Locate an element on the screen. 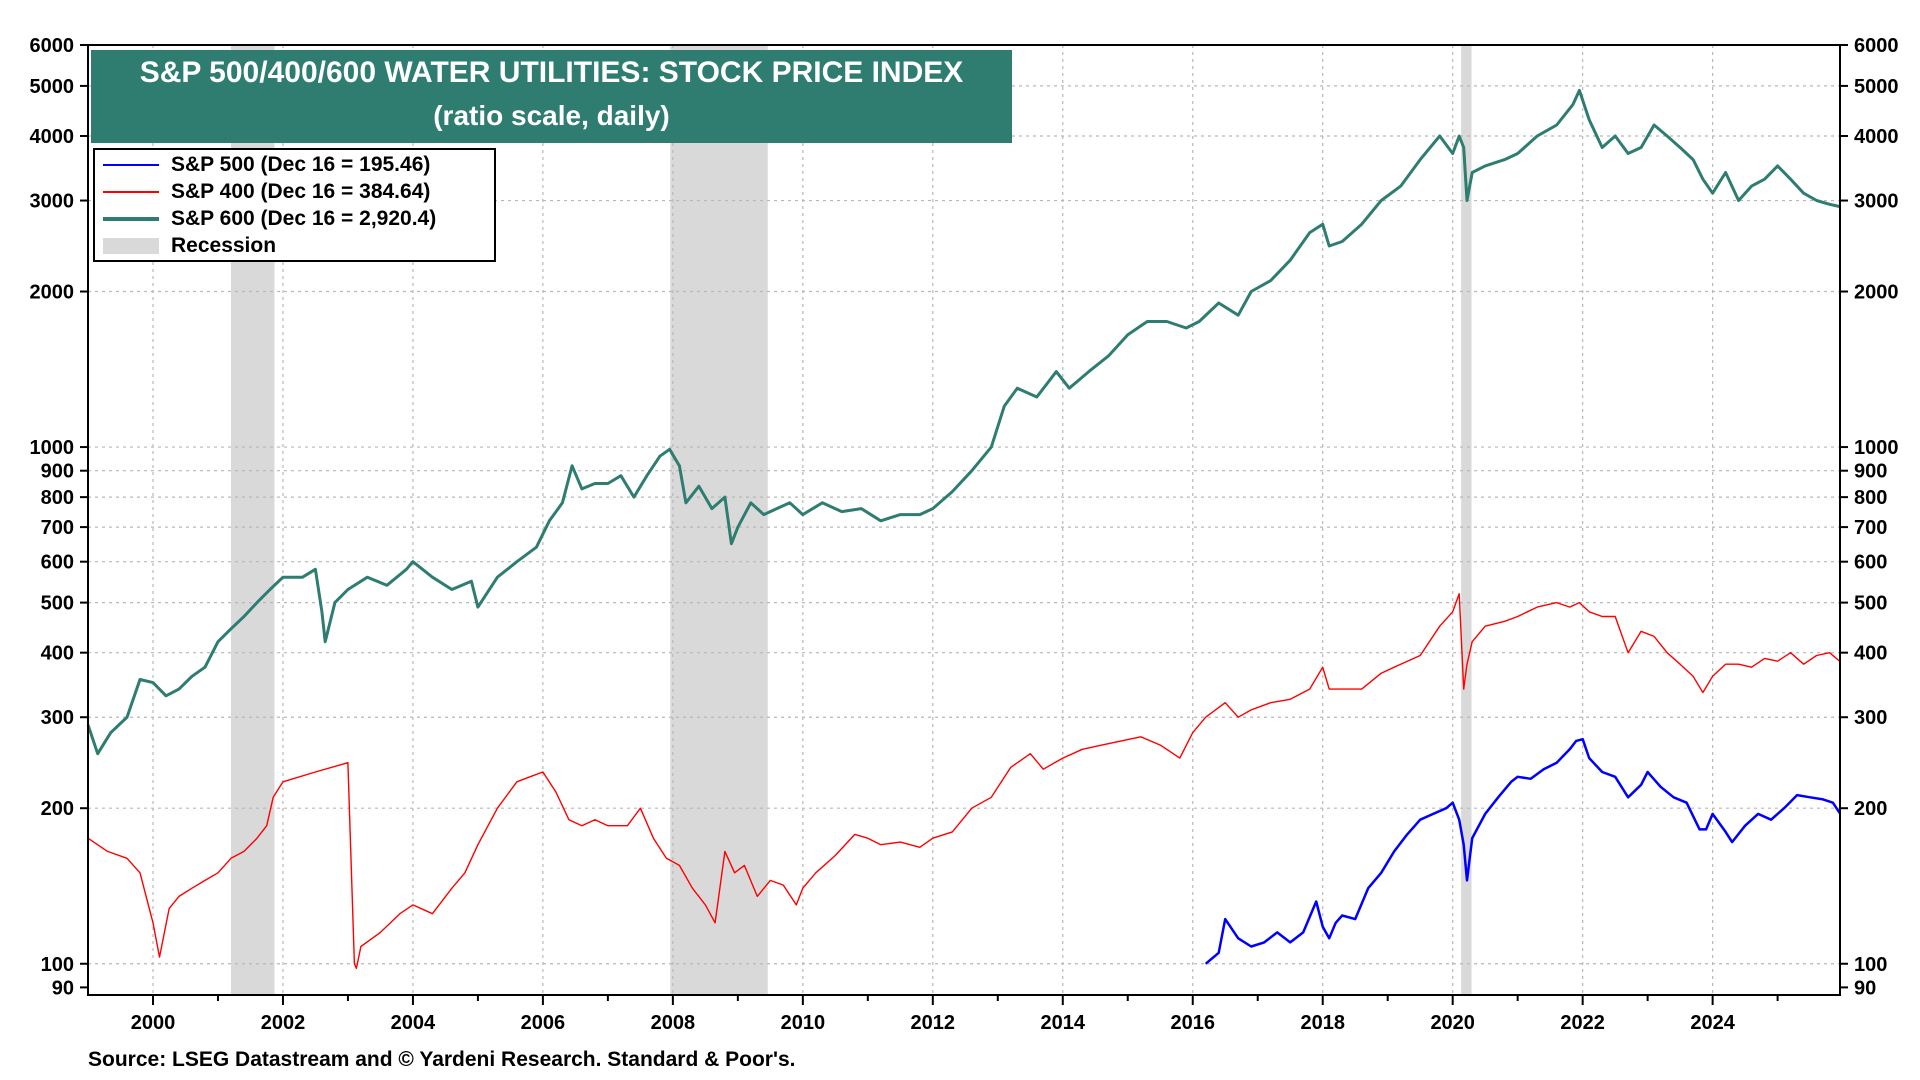  y-tick-label-right-100: 100 is located at coordinates (1870, 965).